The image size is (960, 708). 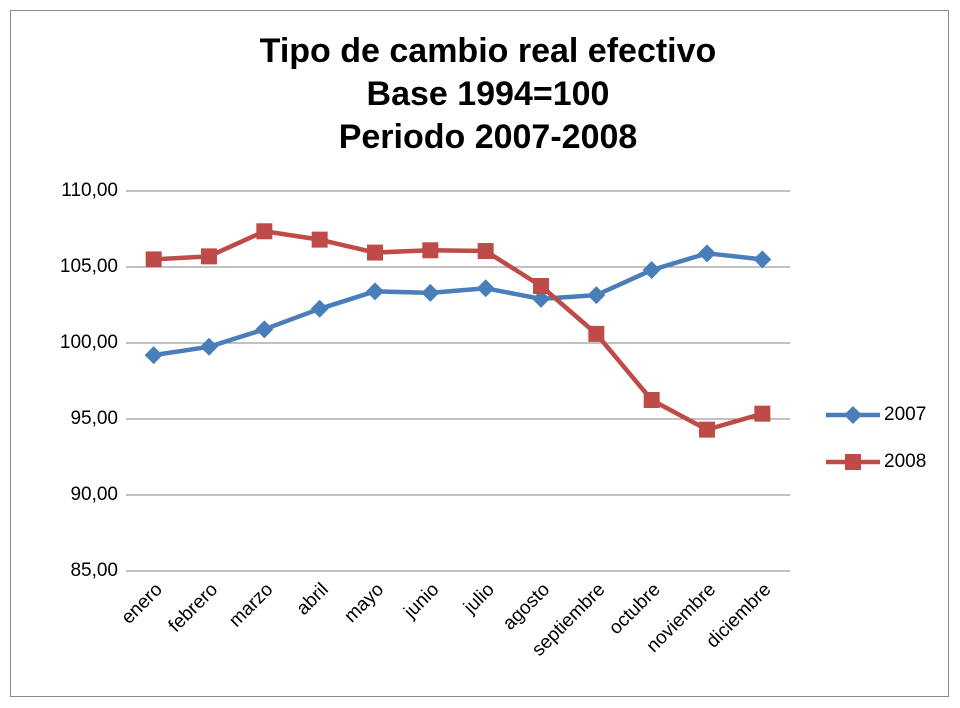 I want to click on legend-label: 2008, so click(x=905, y=461).